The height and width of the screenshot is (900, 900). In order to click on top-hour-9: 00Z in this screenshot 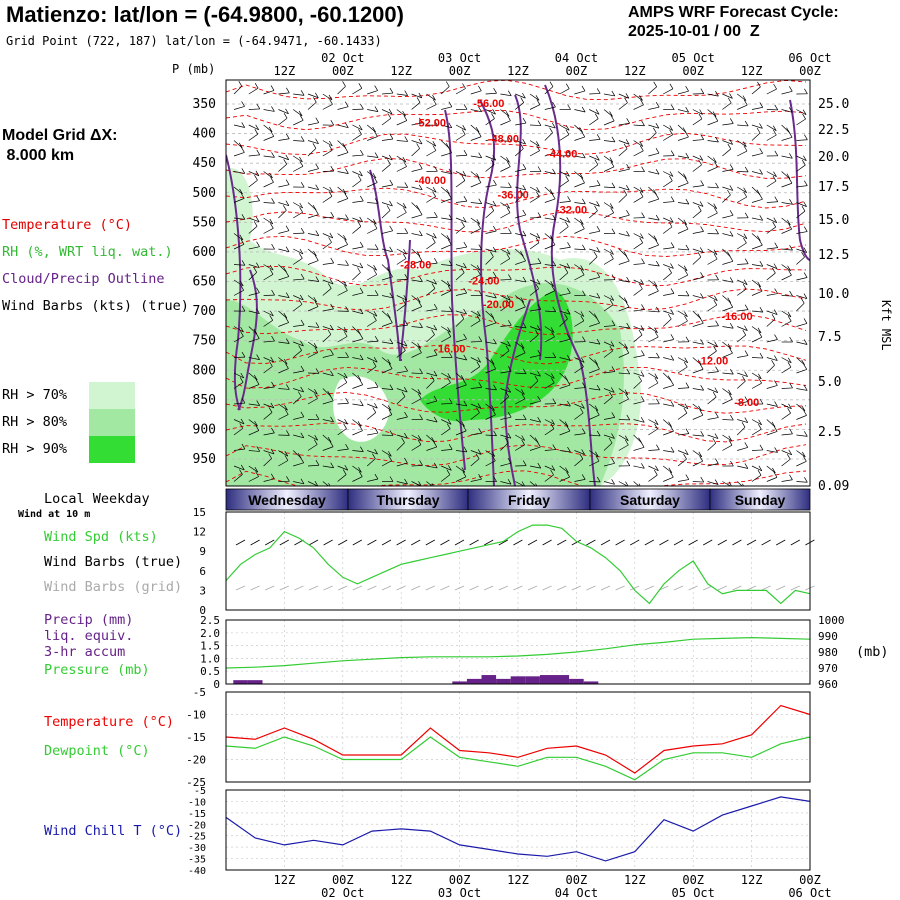, I will do `click(810, 71)`.